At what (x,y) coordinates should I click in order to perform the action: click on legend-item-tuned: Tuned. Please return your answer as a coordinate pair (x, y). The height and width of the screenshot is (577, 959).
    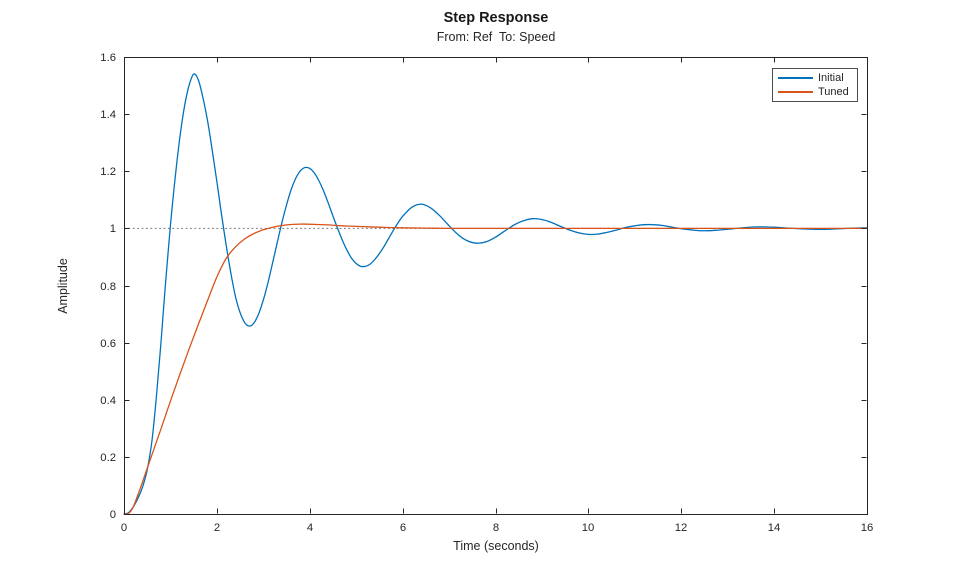
    Looking at the image, I should click on (815, 92).